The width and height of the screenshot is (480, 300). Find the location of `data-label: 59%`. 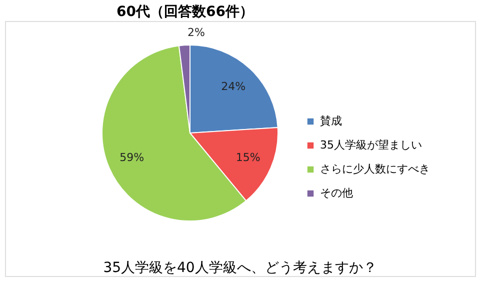

data-label: 59% is located at coordinates (132, 157).